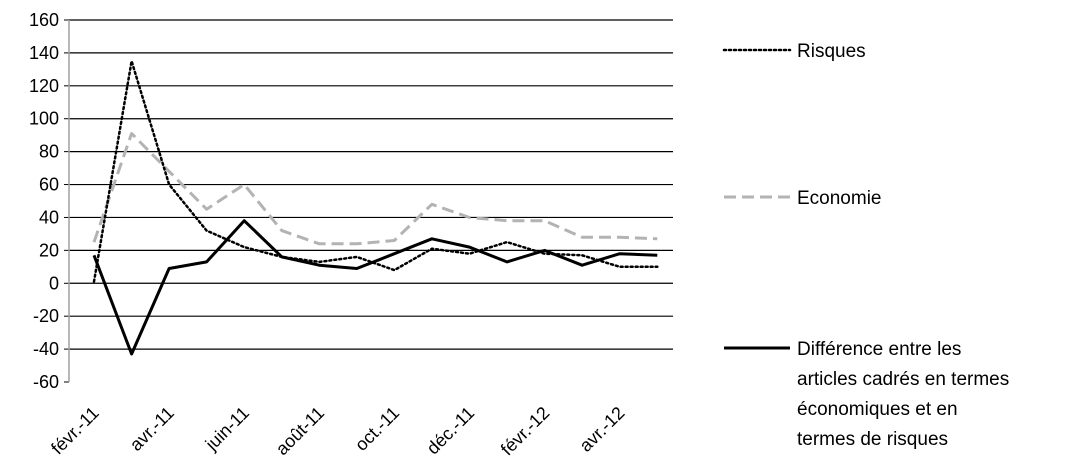 The image size is (1070, 476). What do you see at coordinates (227, 429) in the screenshot?
I see `x-tick-label: juin-11` at bounding box center [227, 429].